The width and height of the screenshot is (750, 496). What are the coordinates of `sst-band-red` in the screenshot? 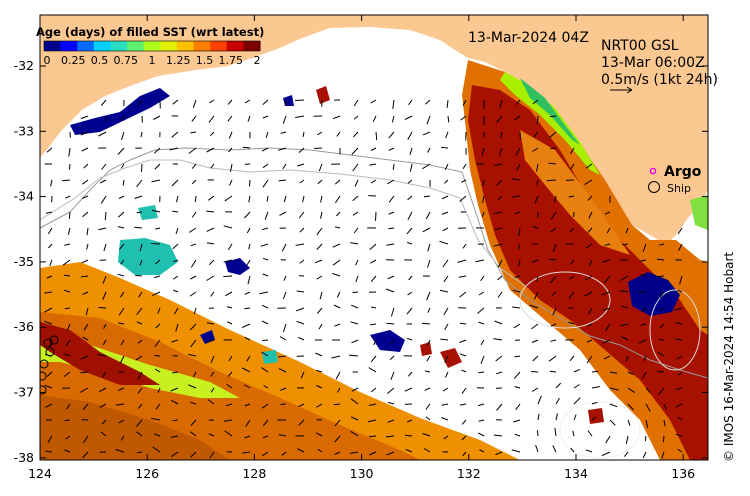 It's located at (100, 353).